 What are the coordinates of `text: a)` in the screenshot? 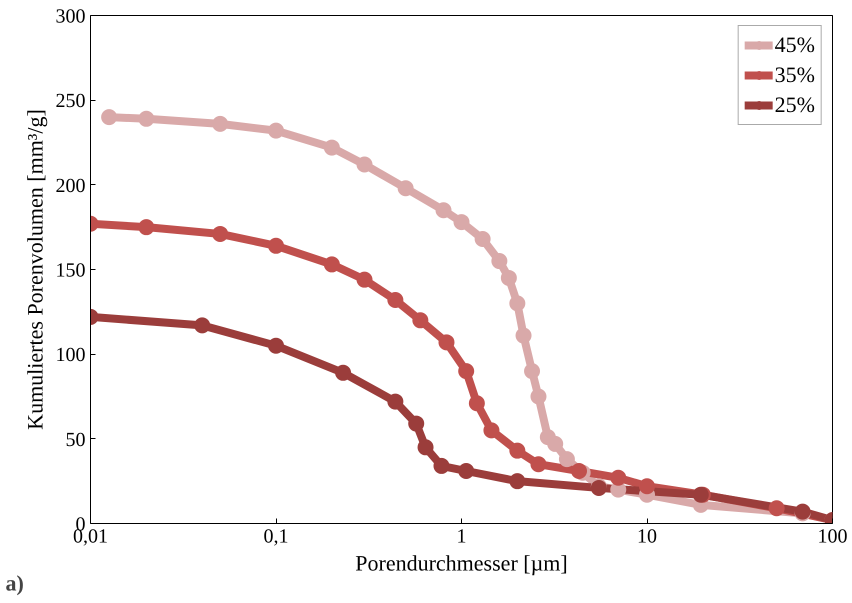 It's located at (15, 583).